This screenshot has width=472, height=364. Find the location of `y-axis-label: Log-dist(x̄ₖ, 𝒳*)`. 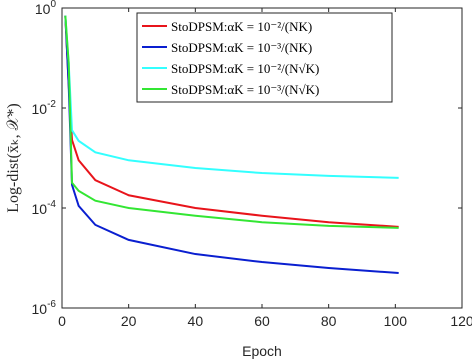

y-axis-label: Log-dist(x̄ₖ, 𝒳*) is located at coordinates (13, 157).